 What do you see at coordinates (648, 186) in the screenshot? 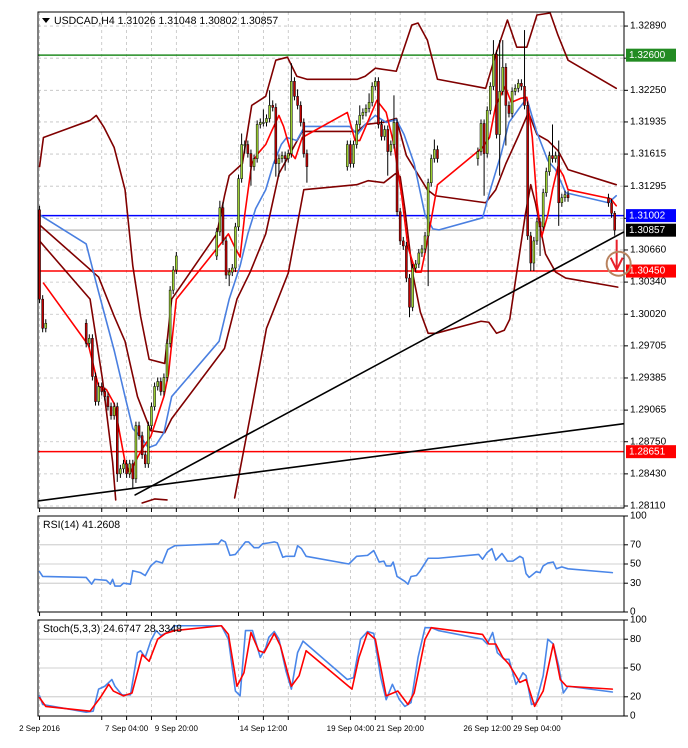
I see `y-tick-label: 1.31295` at bounding box center [648, 186].